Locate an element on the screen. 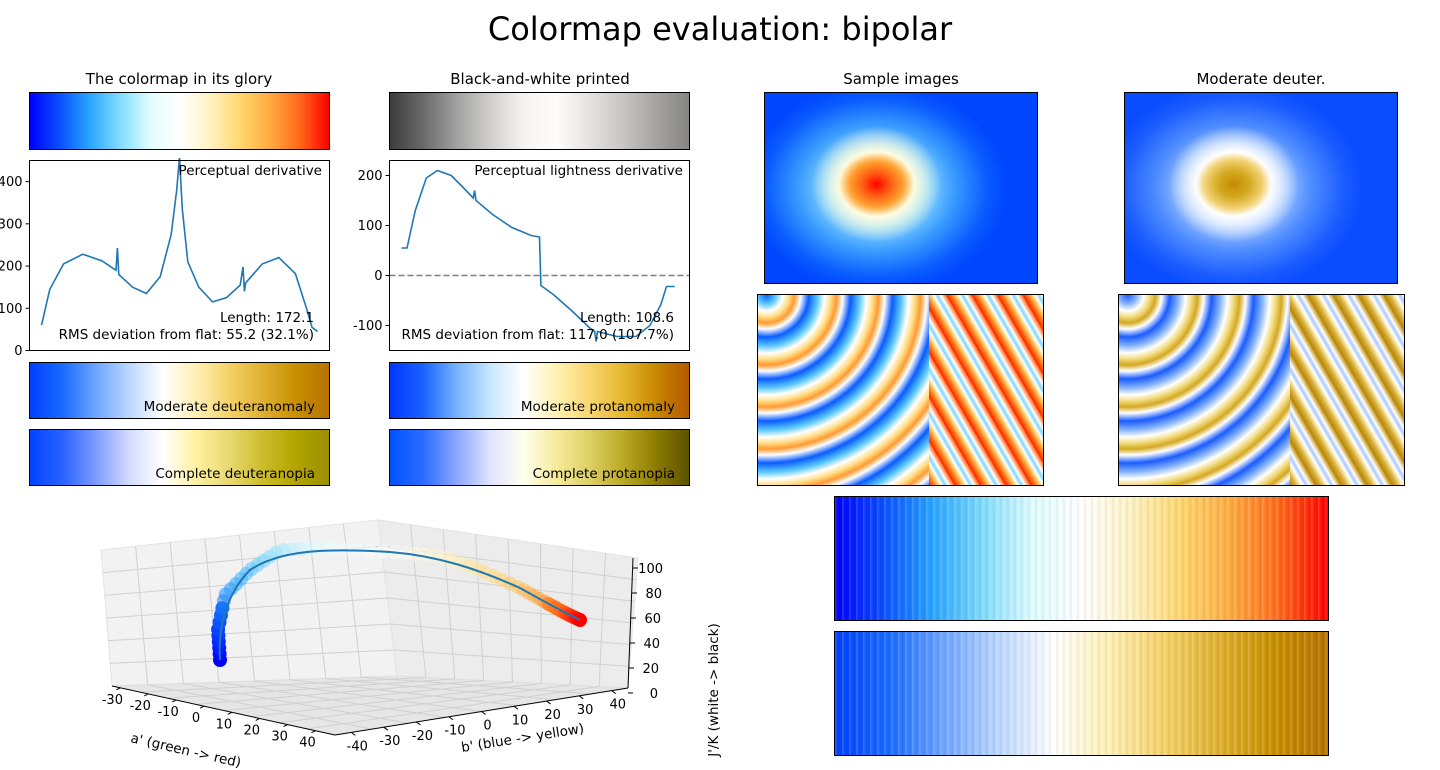 This screenshot has width=1440, height=770. z-tick-label: 40 is located at coordinates (651, 644).